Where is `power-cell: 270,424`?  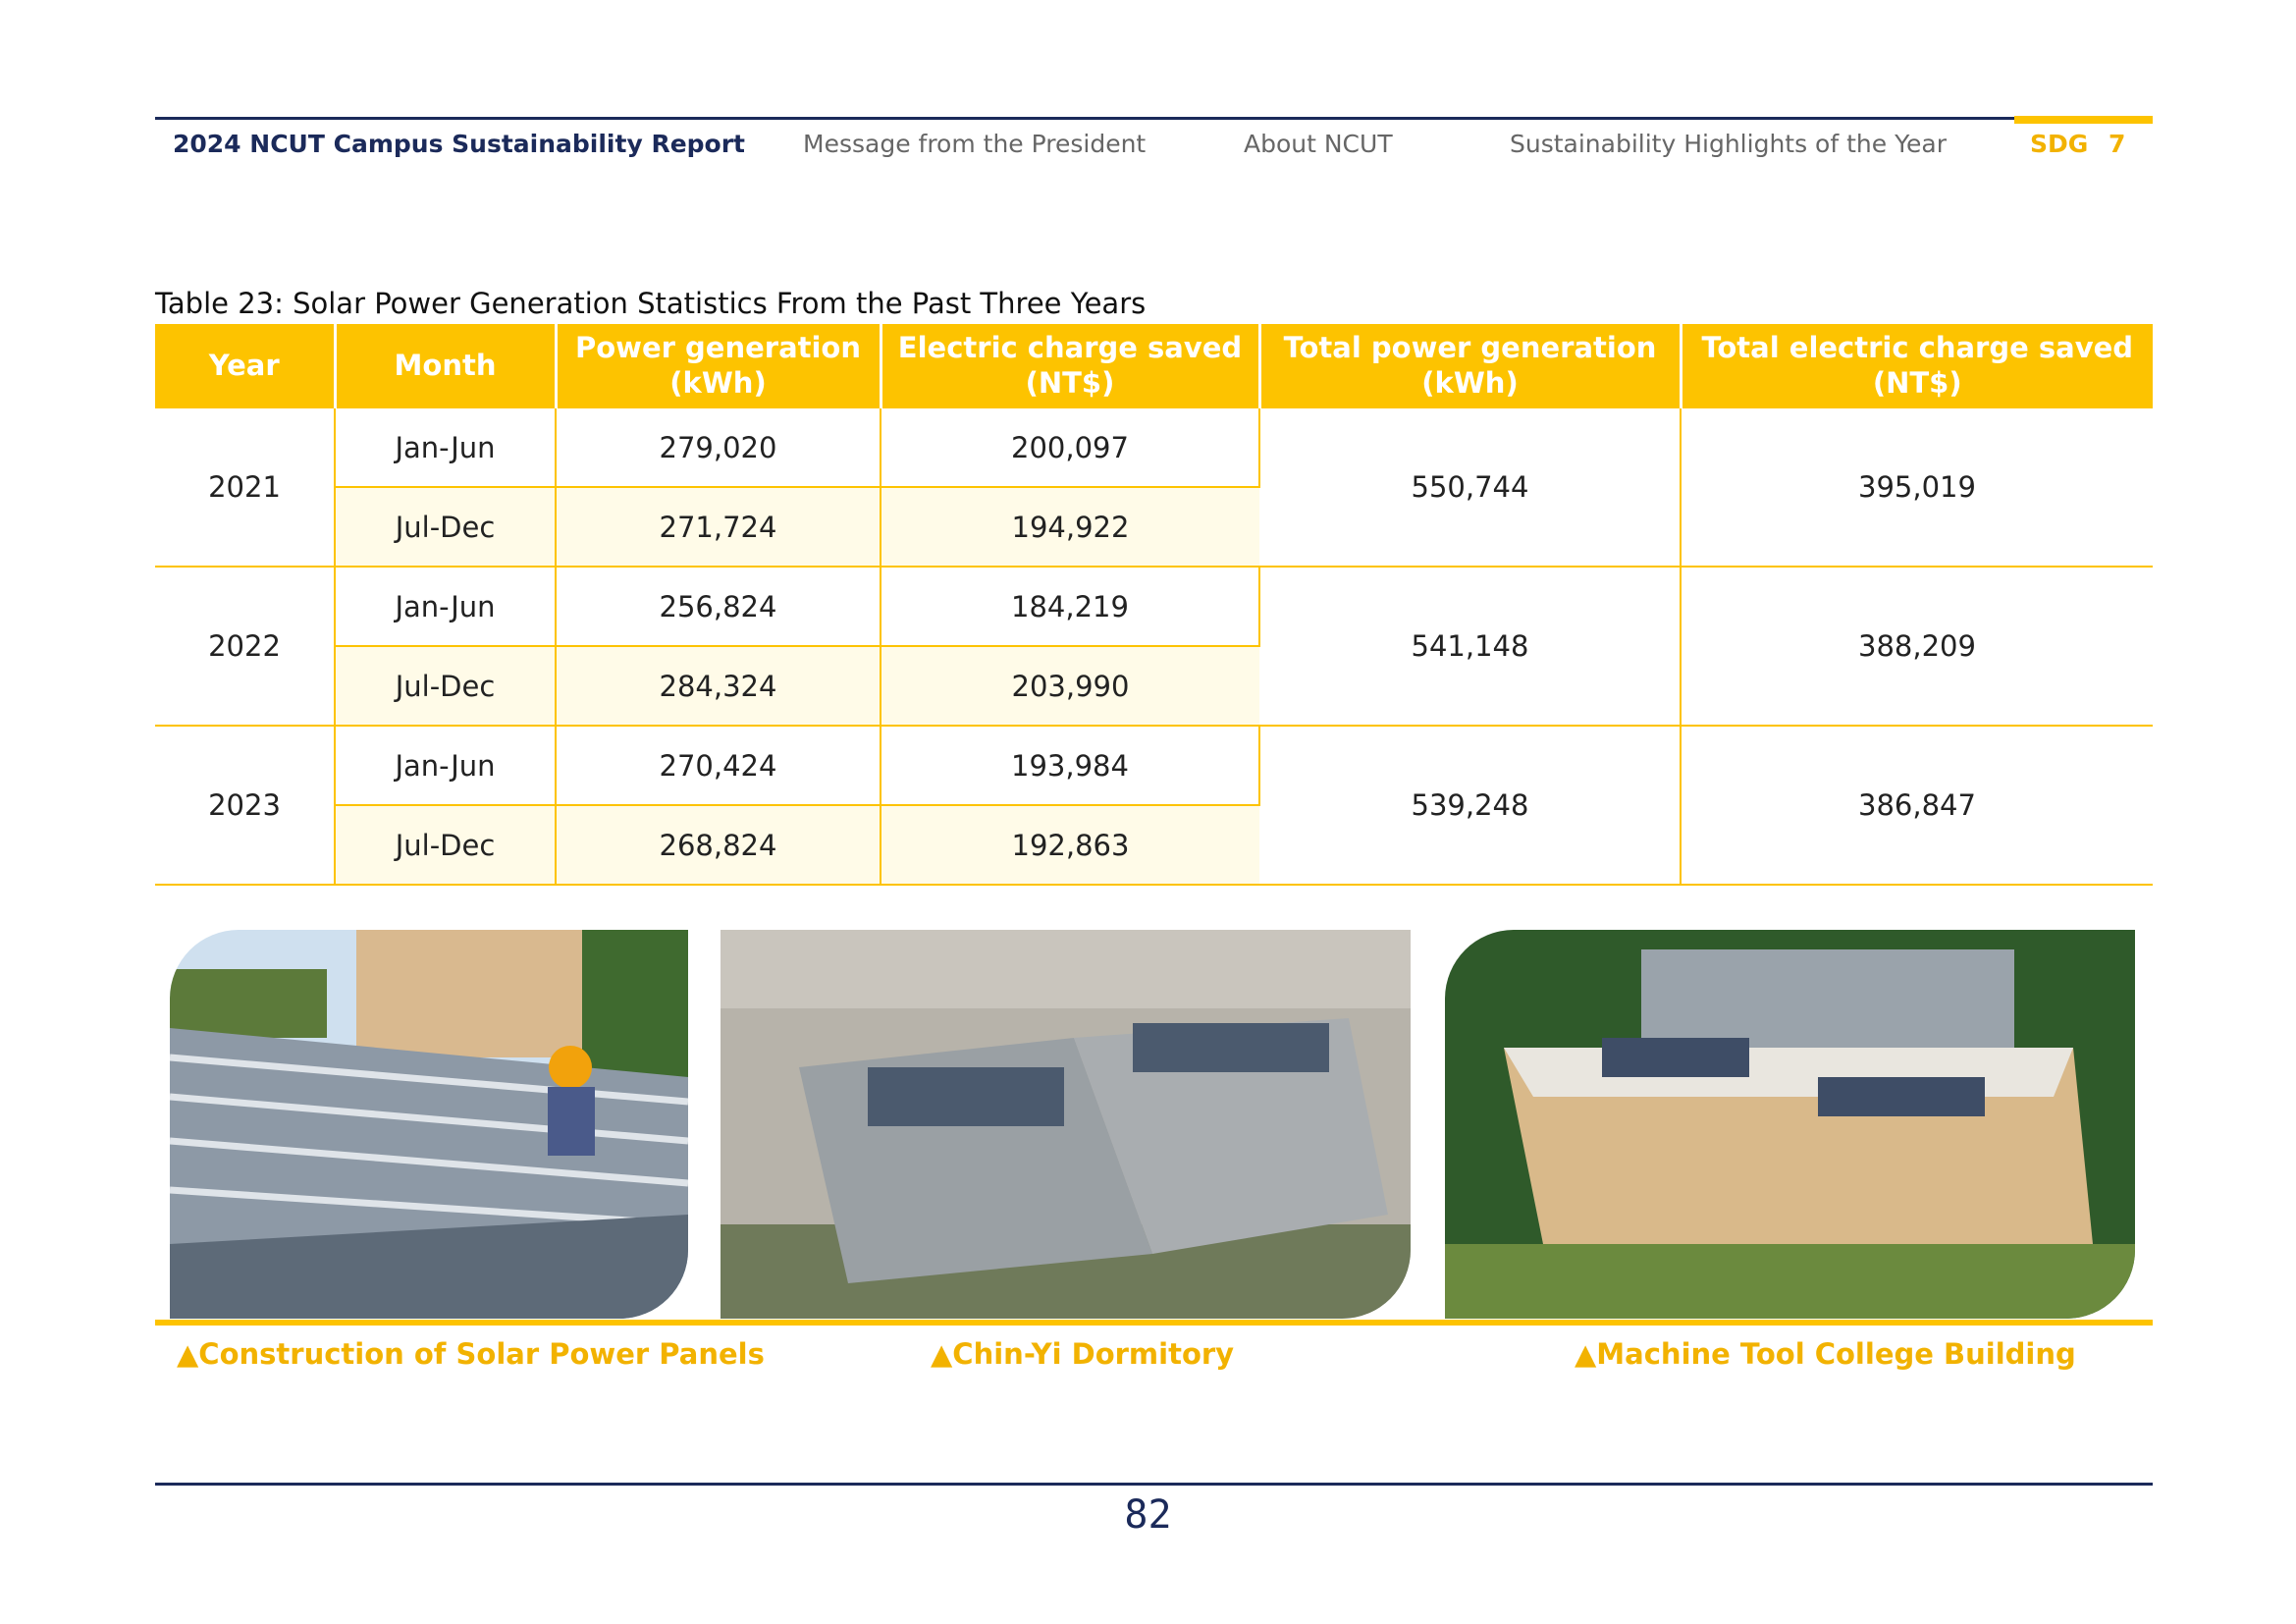 power-cell: 270,424 is located at coordinates (719, 765).